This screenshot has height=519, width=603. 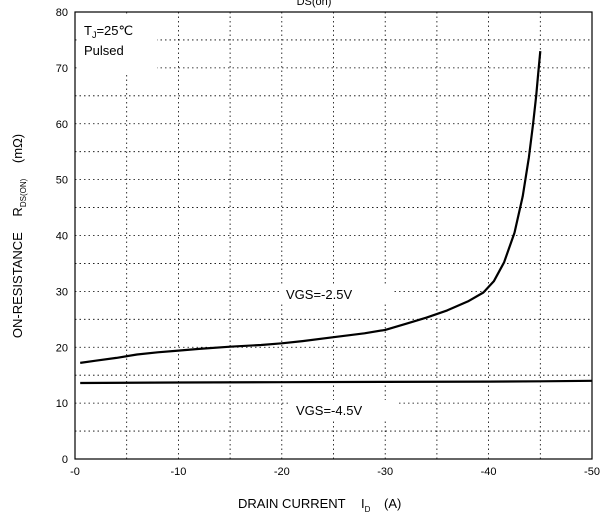 What do you see at coordinates (592, 472) in the screenshot?
I see `x-tick-label: -50` at bounding box center [592, 472].